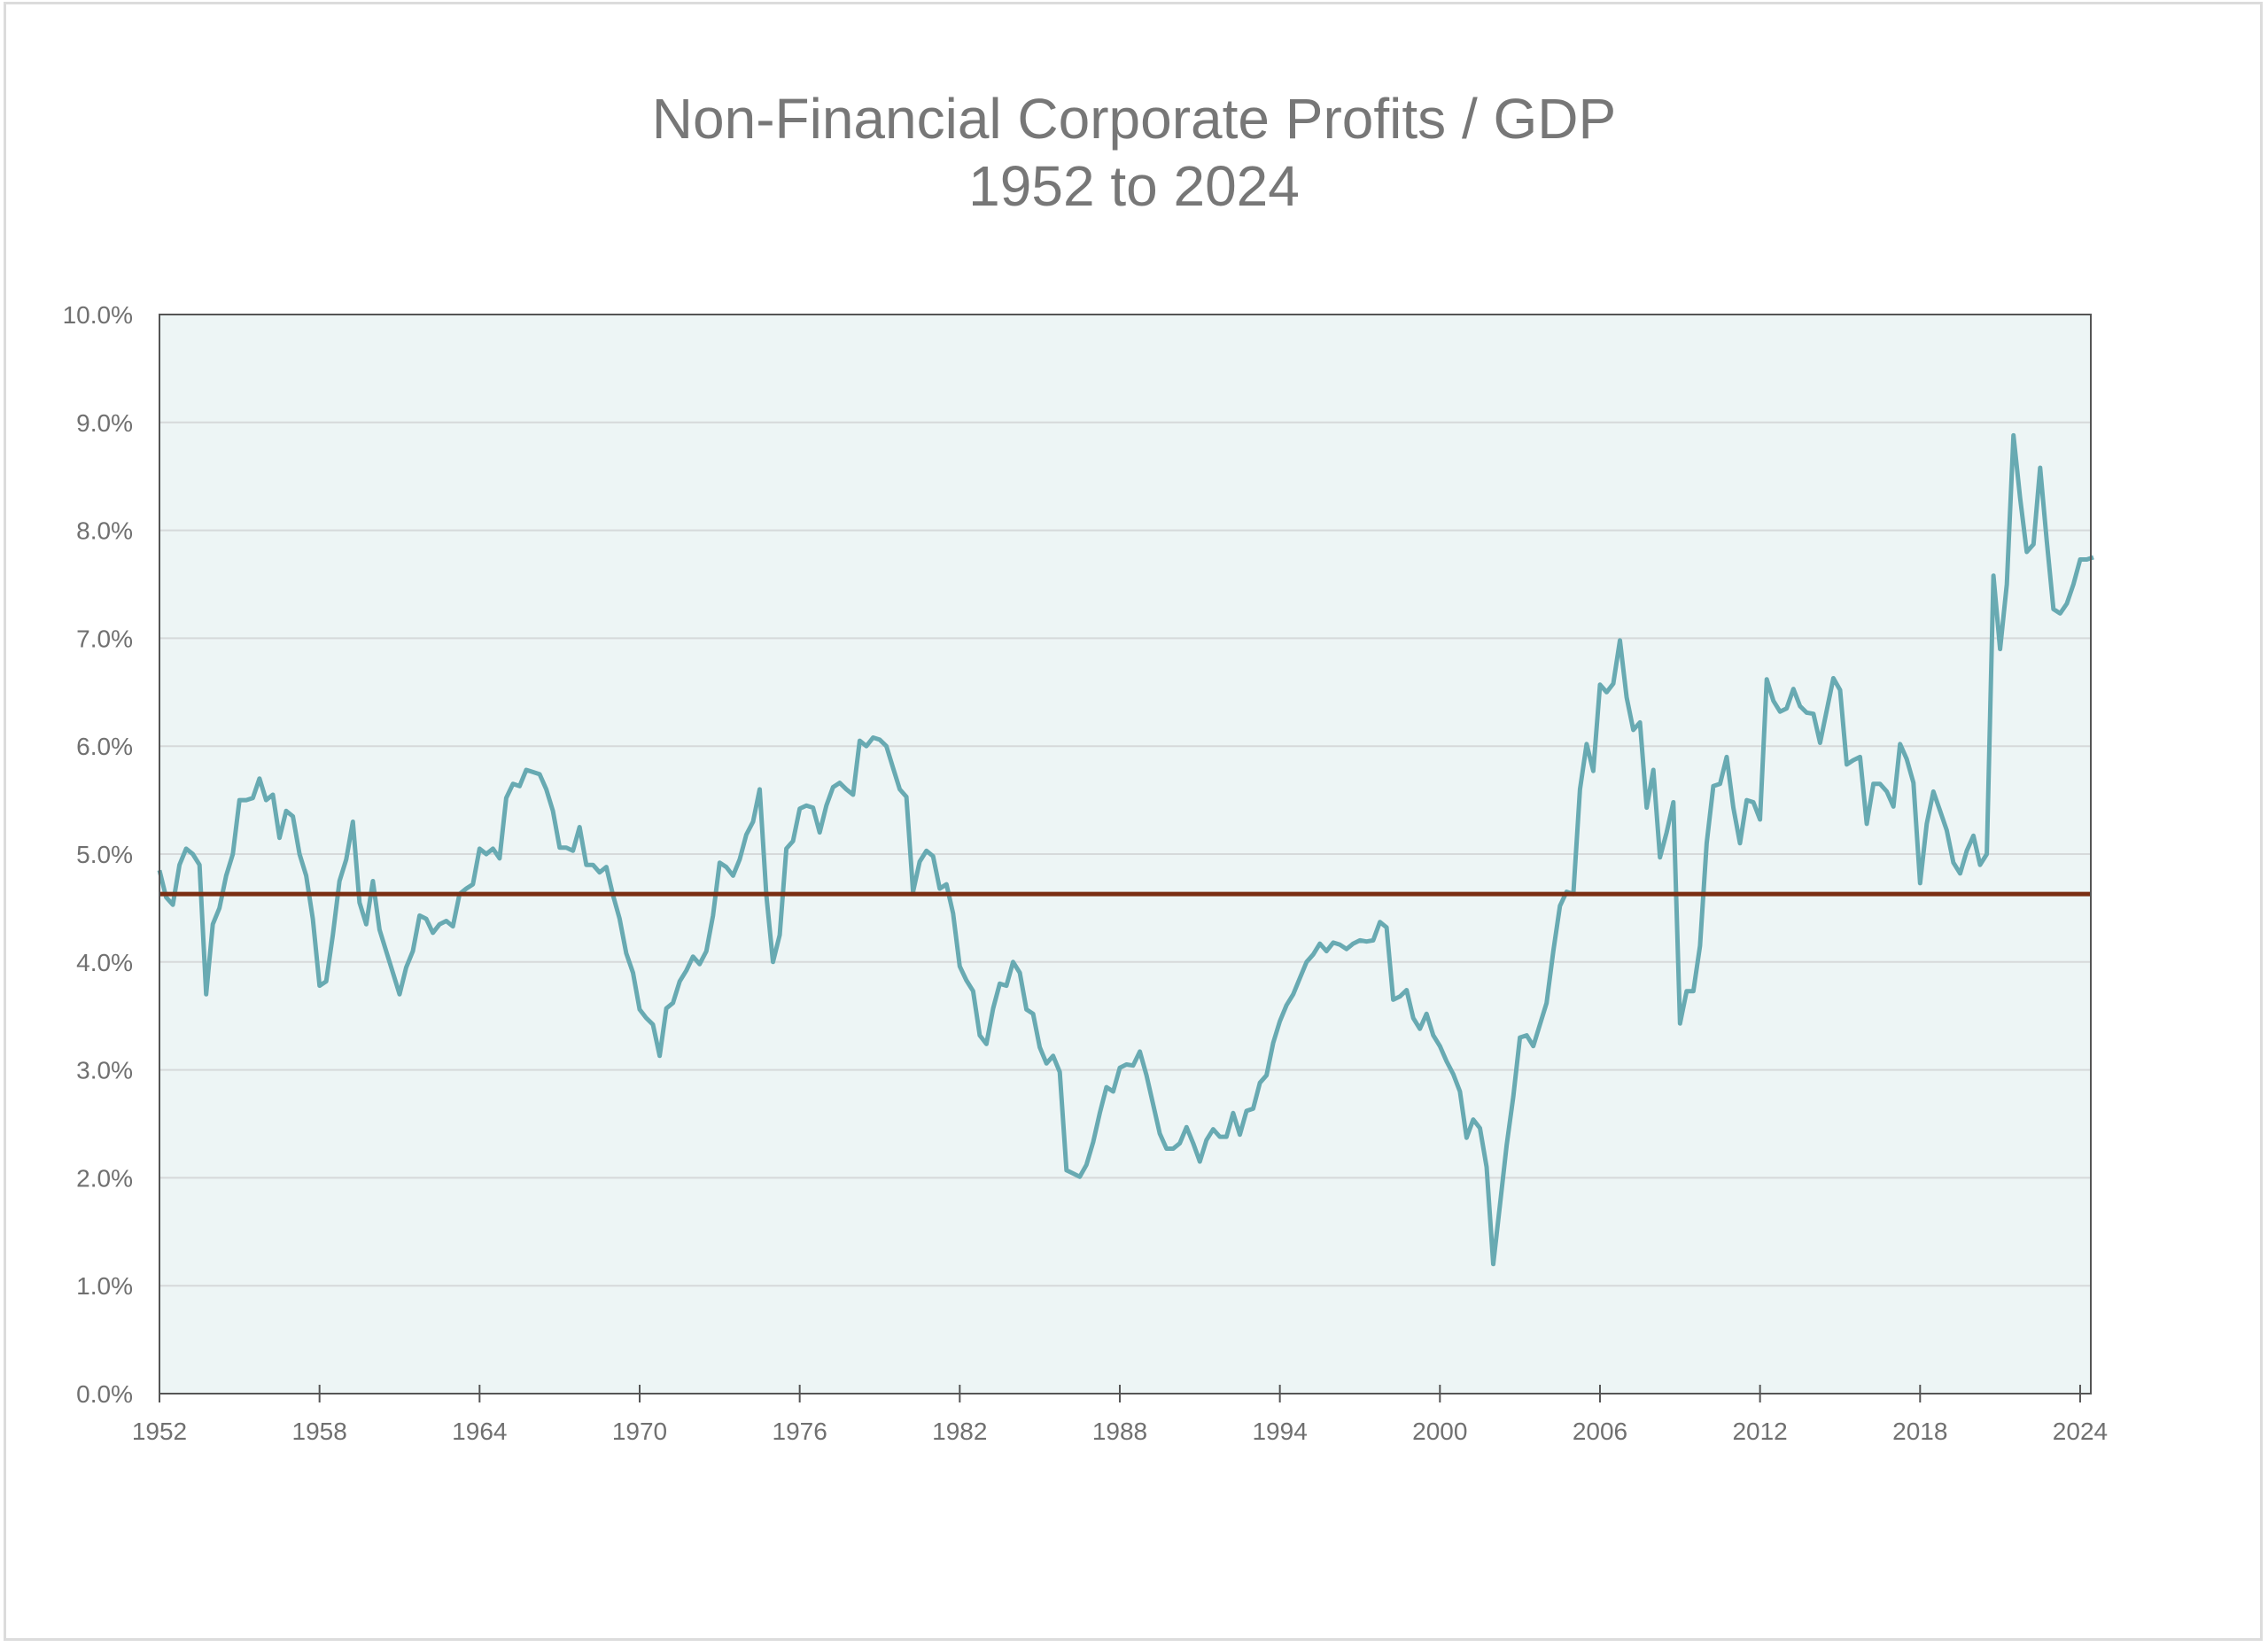 The height and width of the screenshot is (1647, 2268). What do you see at coordinates (800, 1431) in the screenshot?
I see `x-tick-label: 1976` at bounding box center [800, 1431].